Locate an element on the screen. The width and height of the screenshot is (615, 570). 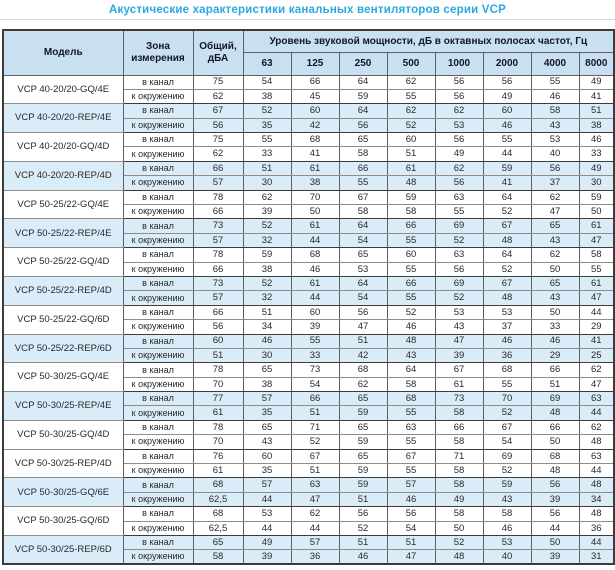
total-value-cell: 78 is located at coordinates (218, 255).